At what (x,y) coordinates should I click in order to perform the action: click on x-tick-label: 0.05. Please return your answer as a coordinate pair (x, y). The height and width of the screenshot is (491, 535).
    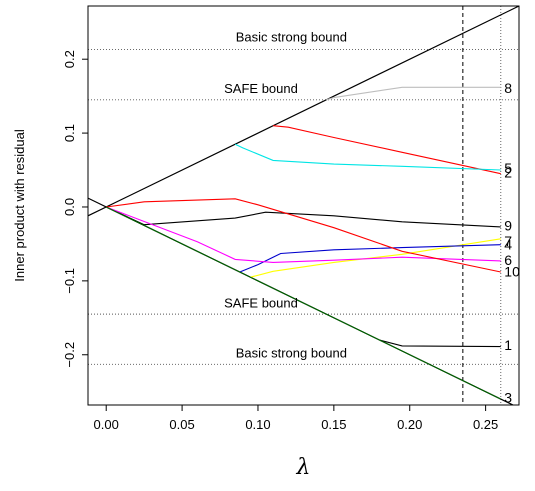
    Looking at the image, I should click on (181, 424).